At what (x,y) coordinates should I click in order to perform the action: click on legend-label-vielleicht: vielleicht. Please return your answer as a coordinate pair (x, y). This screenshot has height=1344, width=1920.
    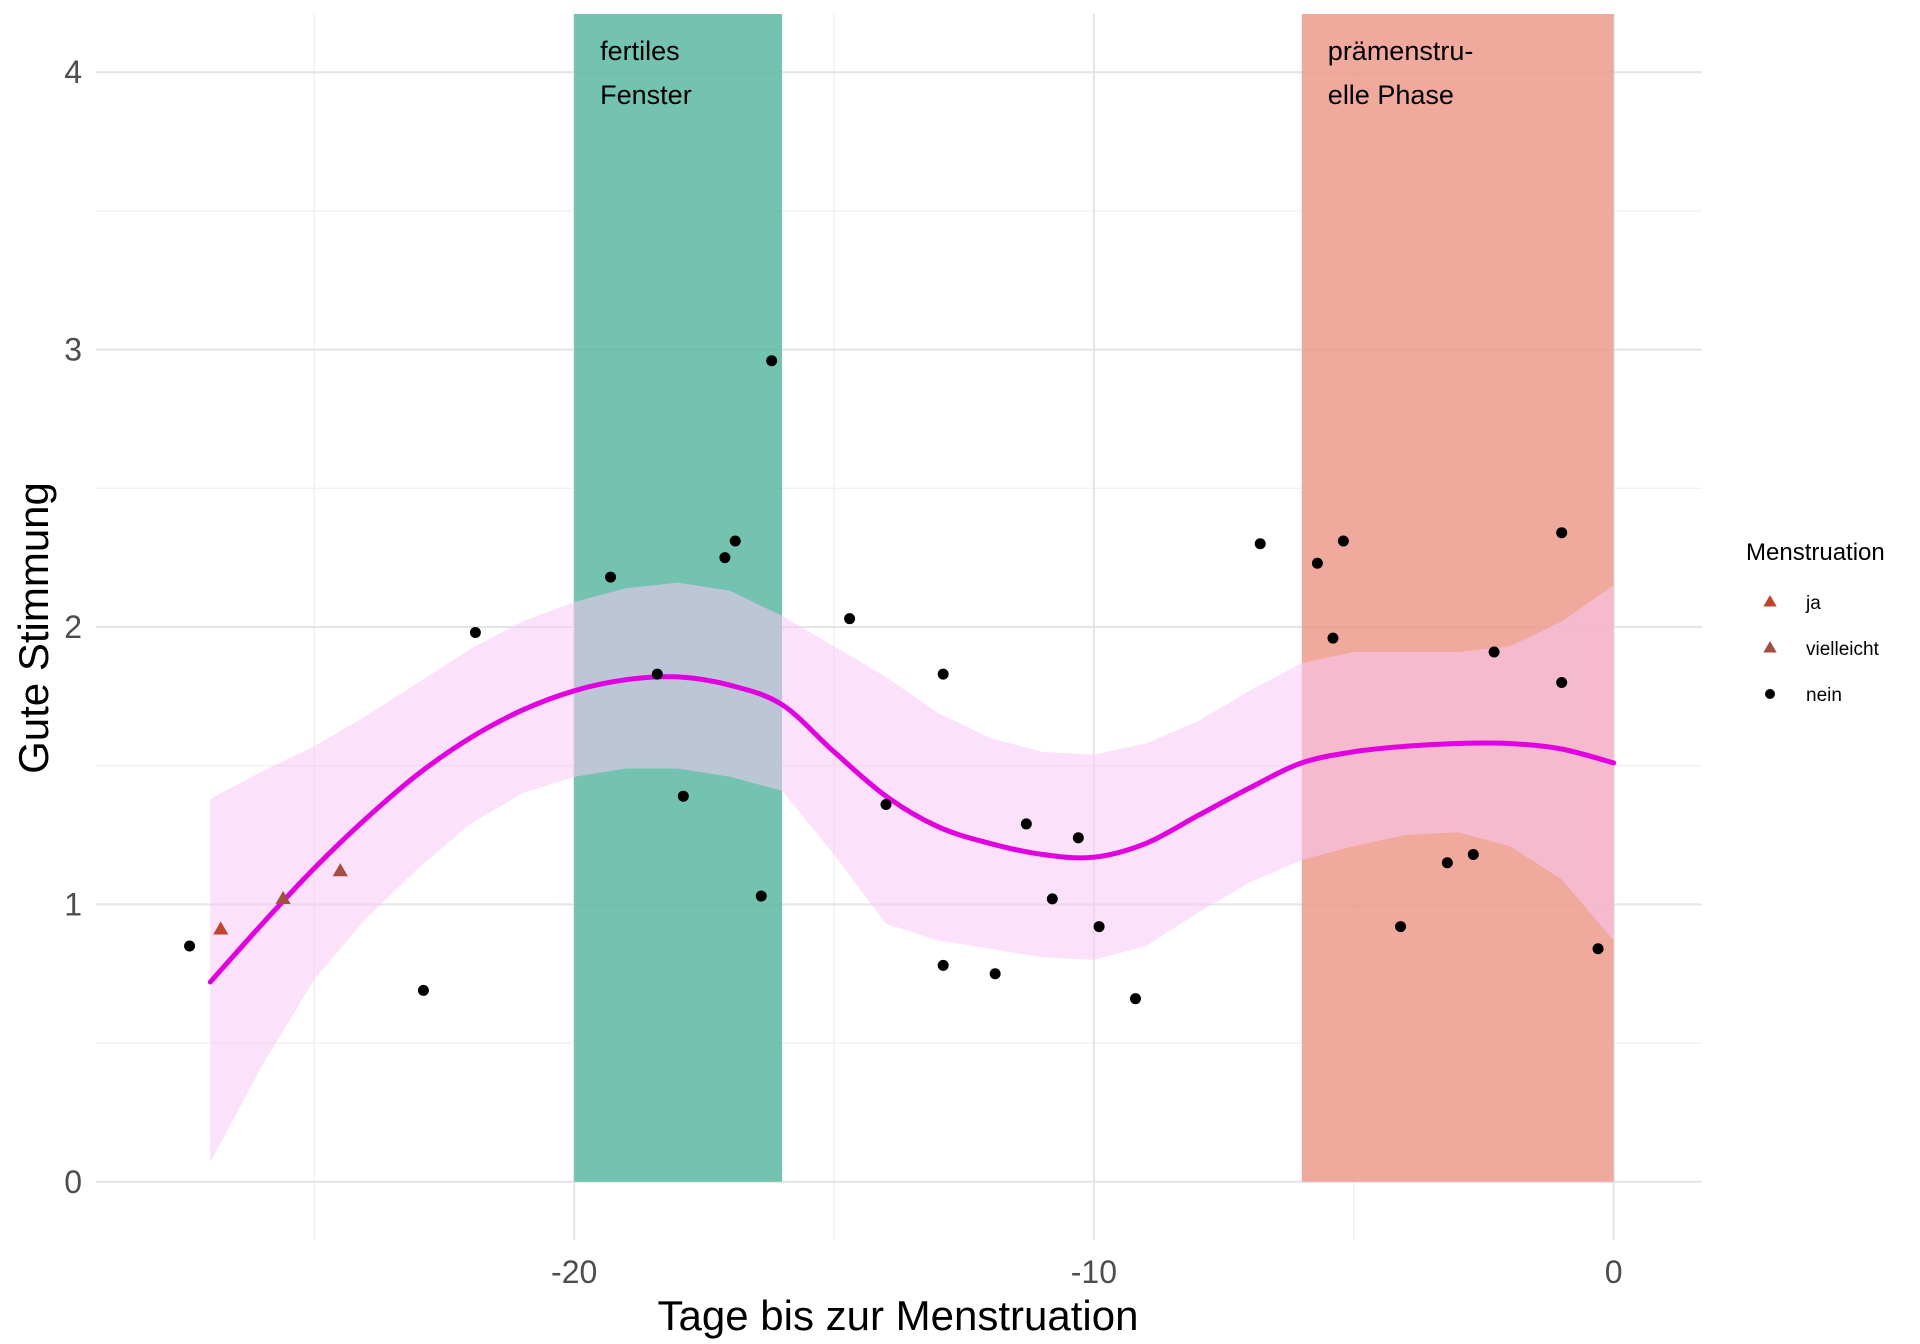
    Looking at the image, I should click on (1843, 649).